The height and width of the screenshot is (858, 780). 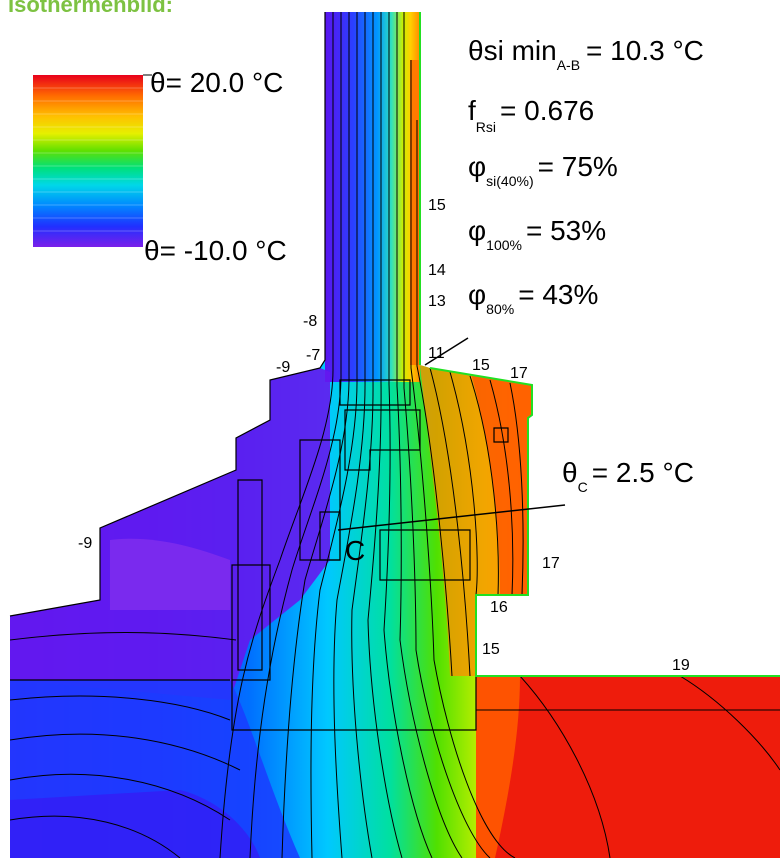 What do you see at coordinates (437, 270) in the screenshot?
I see `isotherm-label: 14` at bounding box center [437, 270].